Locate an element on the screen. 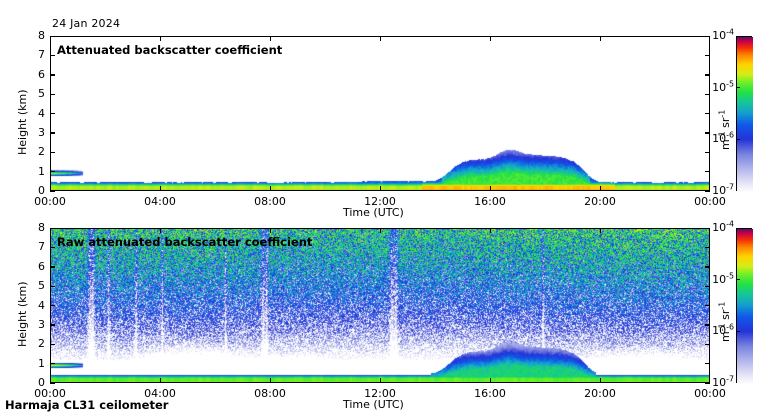 The height and width of the screenshot is (420, 780). xtick-label: 16:00 is located at coordinates (490, 201).